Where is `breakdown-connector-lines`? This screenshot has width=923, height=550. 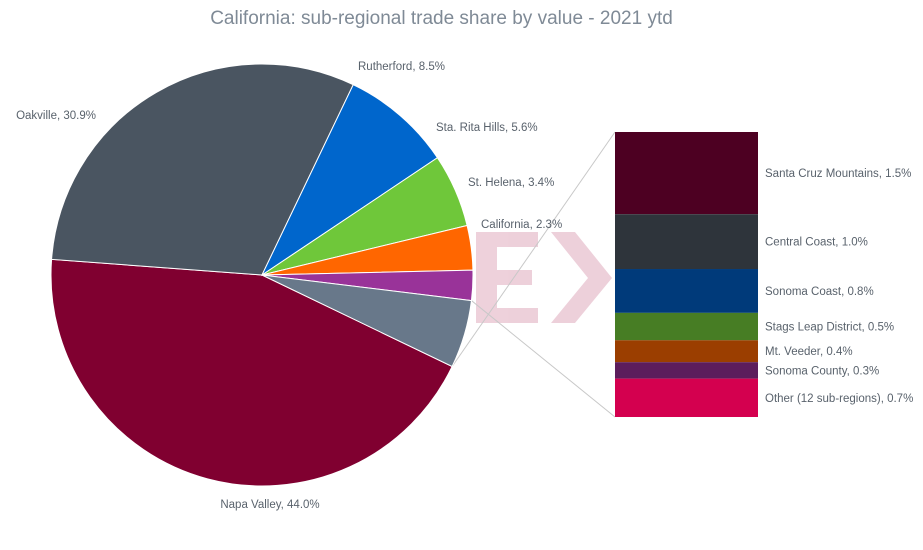 breakdown-connector-lines is located at coordinates (533, 274).